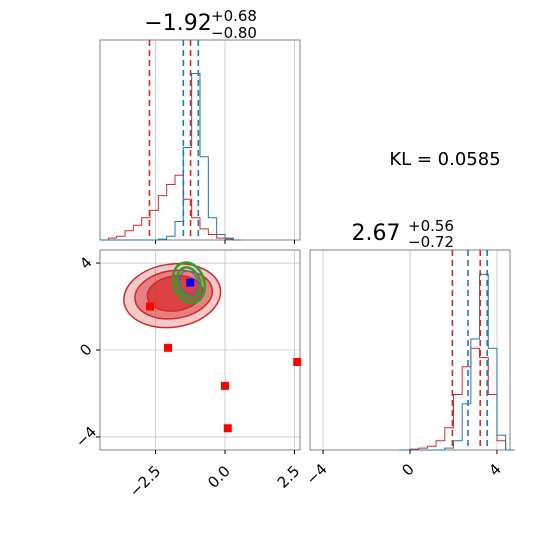 The width and height of the screenshot is (550, 554). I want to click on bottom-right-series-blue, so click(457, 362).